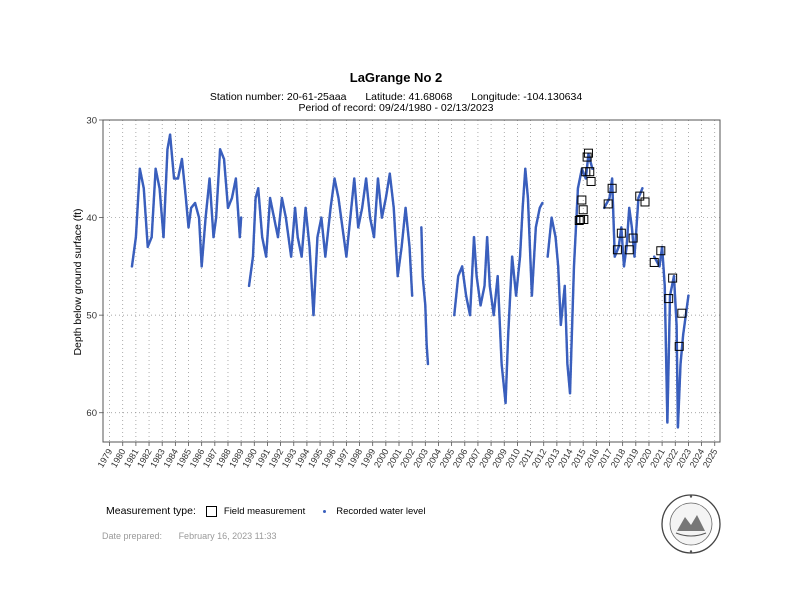 This screenshot has height=612, width=792. What do you see at coordinates (132, 536) in the screenshot?
I see `date-prepared-label: Date prepared:` at bounding box center [132, 536].